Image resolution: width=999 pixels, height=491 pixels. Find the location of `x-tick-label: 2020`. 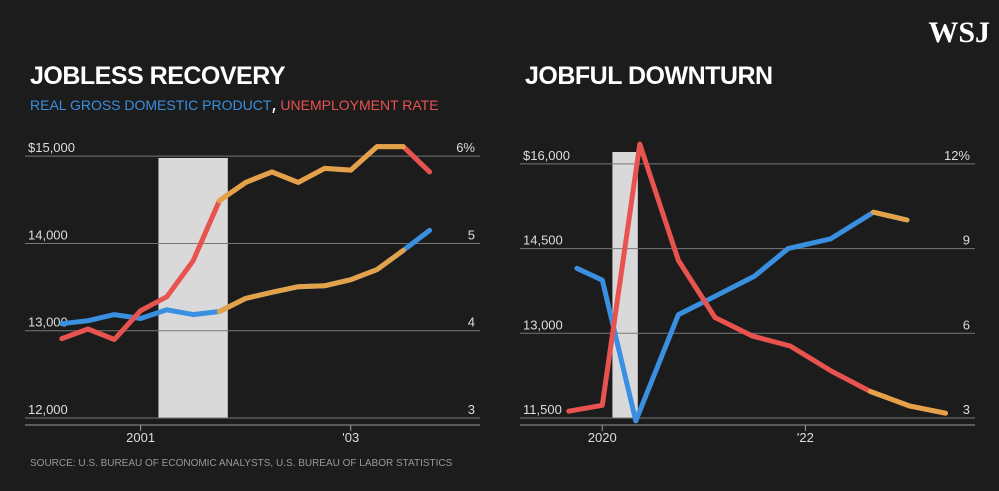

x-tick-label: 2020 is located at coordinates (602, 437).